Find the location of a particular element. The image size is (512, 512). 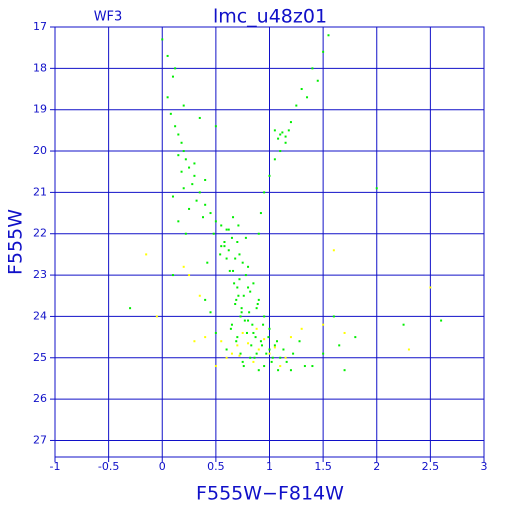

x-axis-label: F555W−F814W is located at coordinates (270, 494).